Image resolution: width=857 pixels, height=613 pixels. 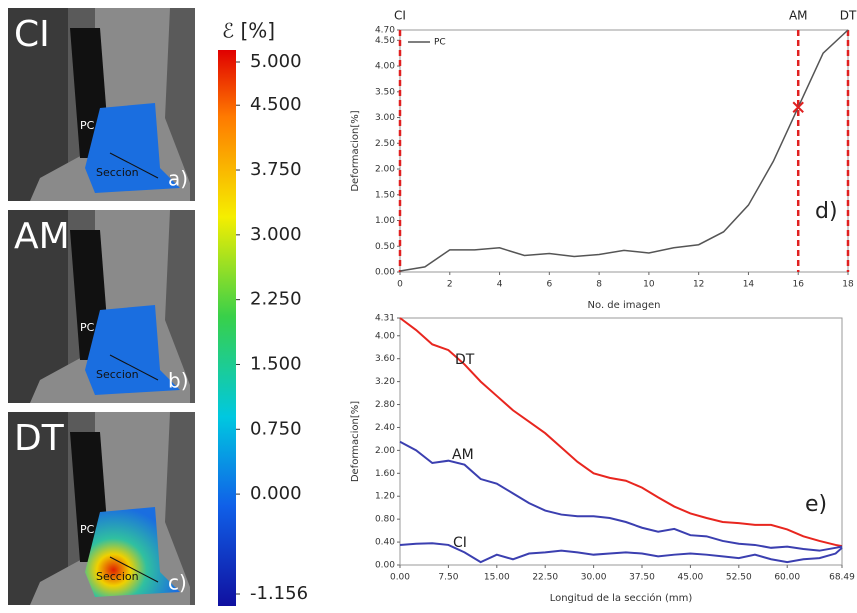 What do you see at coordinates (276, 234) in the screenshot?
I see `colorbar-tick-label: 3.000` at bounding box center [276, 234].